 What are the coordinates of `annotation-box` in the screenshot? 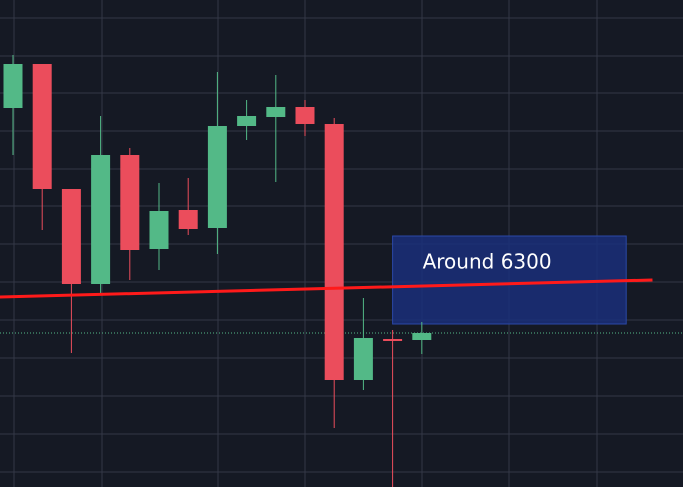 It's located at (509, 280).